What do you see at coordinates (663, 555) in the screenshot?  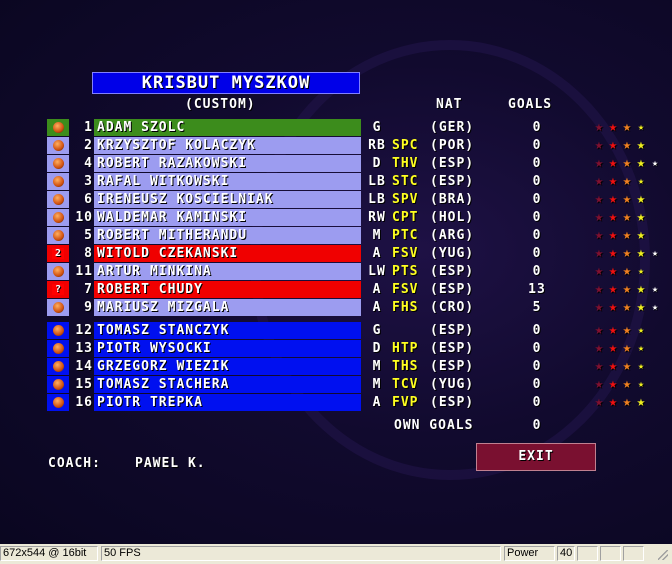 I see `resize-grip-icon` at bounding box center [663, 555].